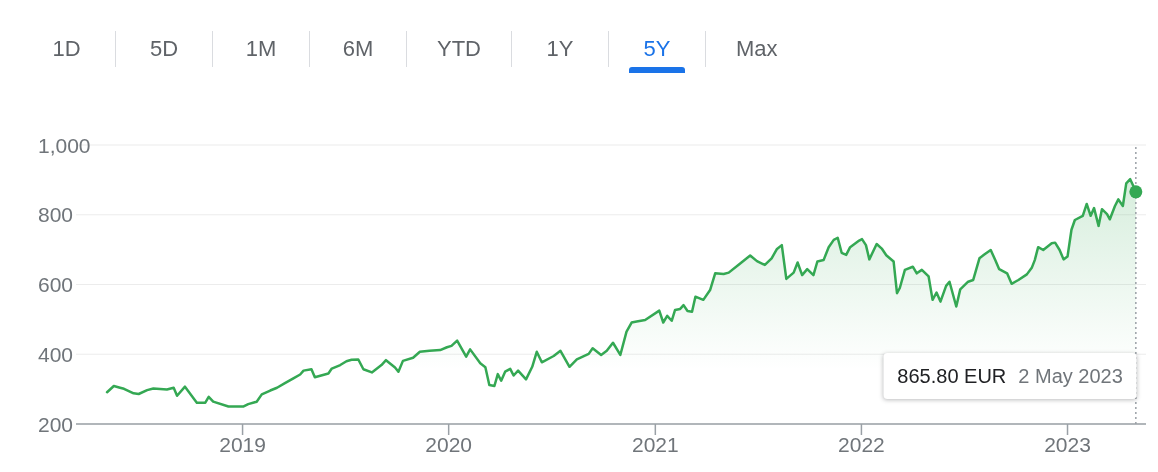 The height and width of the screenshot is (472, 1158). What do you see at coordinates (260, 49) in the screenshot?
I see `text: 1M` at bounding box center [260, 49].